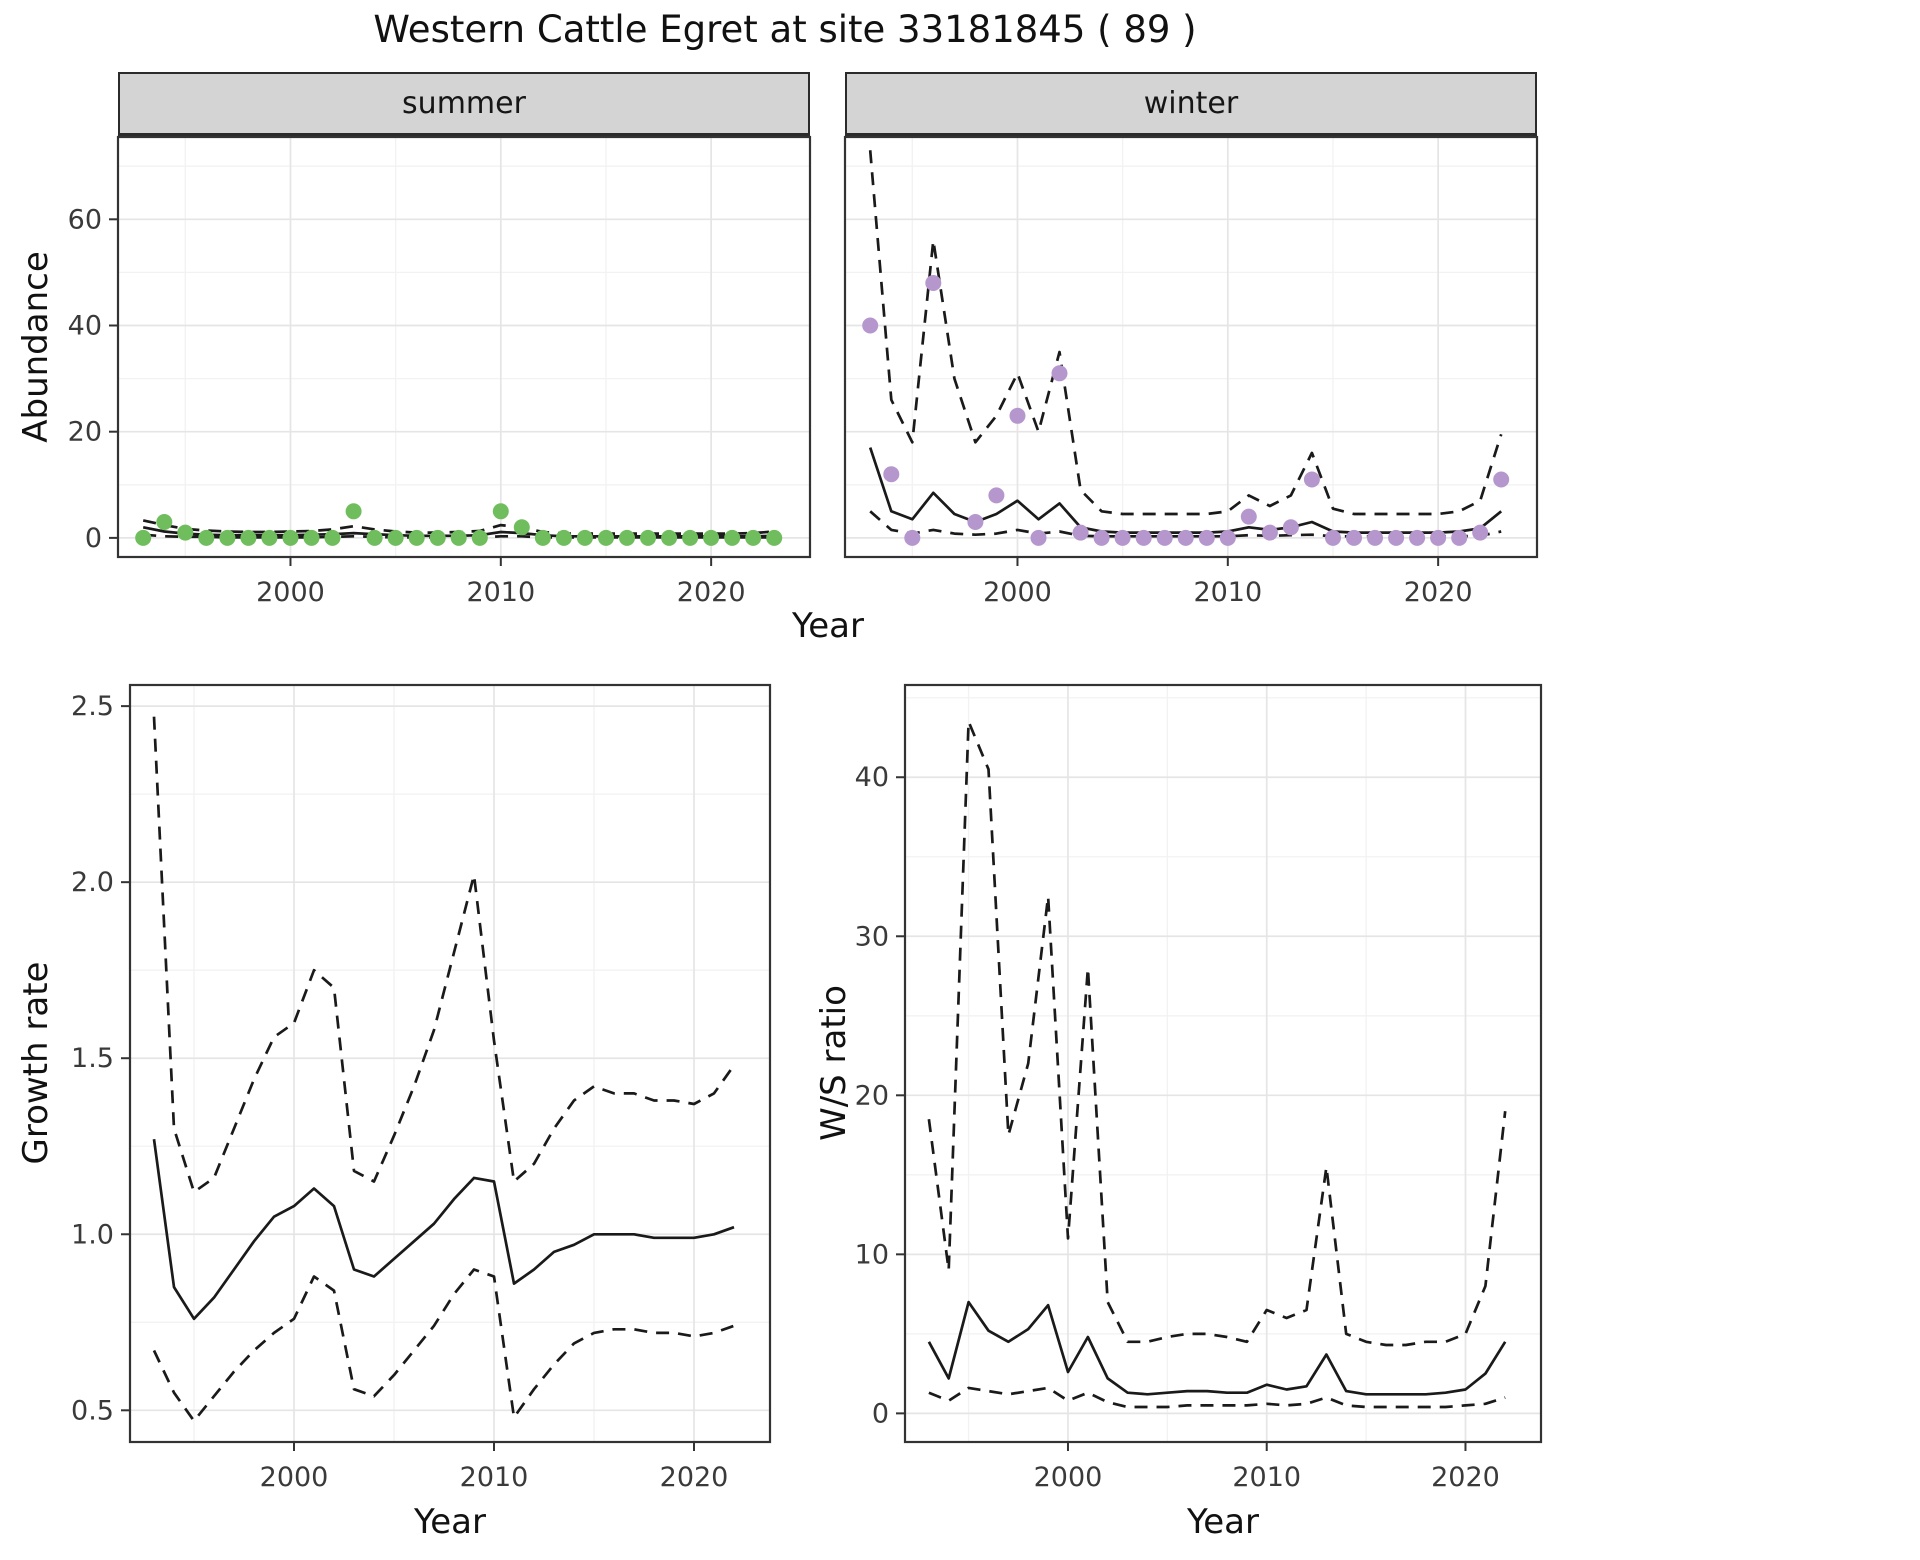  I want to click on ci-upper-line, so click(1217, 1033).